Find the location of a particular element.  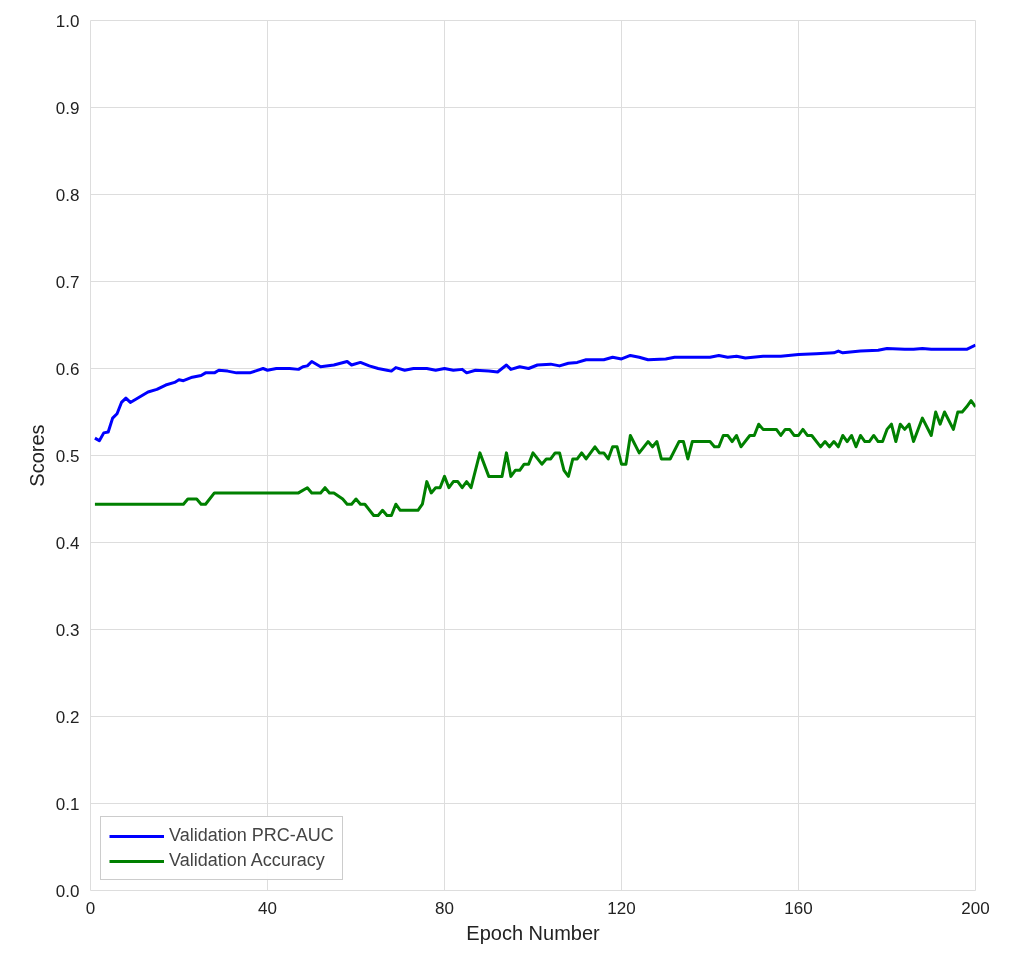

y-tick-label: 0.6 is located at coordinates (67, 369).